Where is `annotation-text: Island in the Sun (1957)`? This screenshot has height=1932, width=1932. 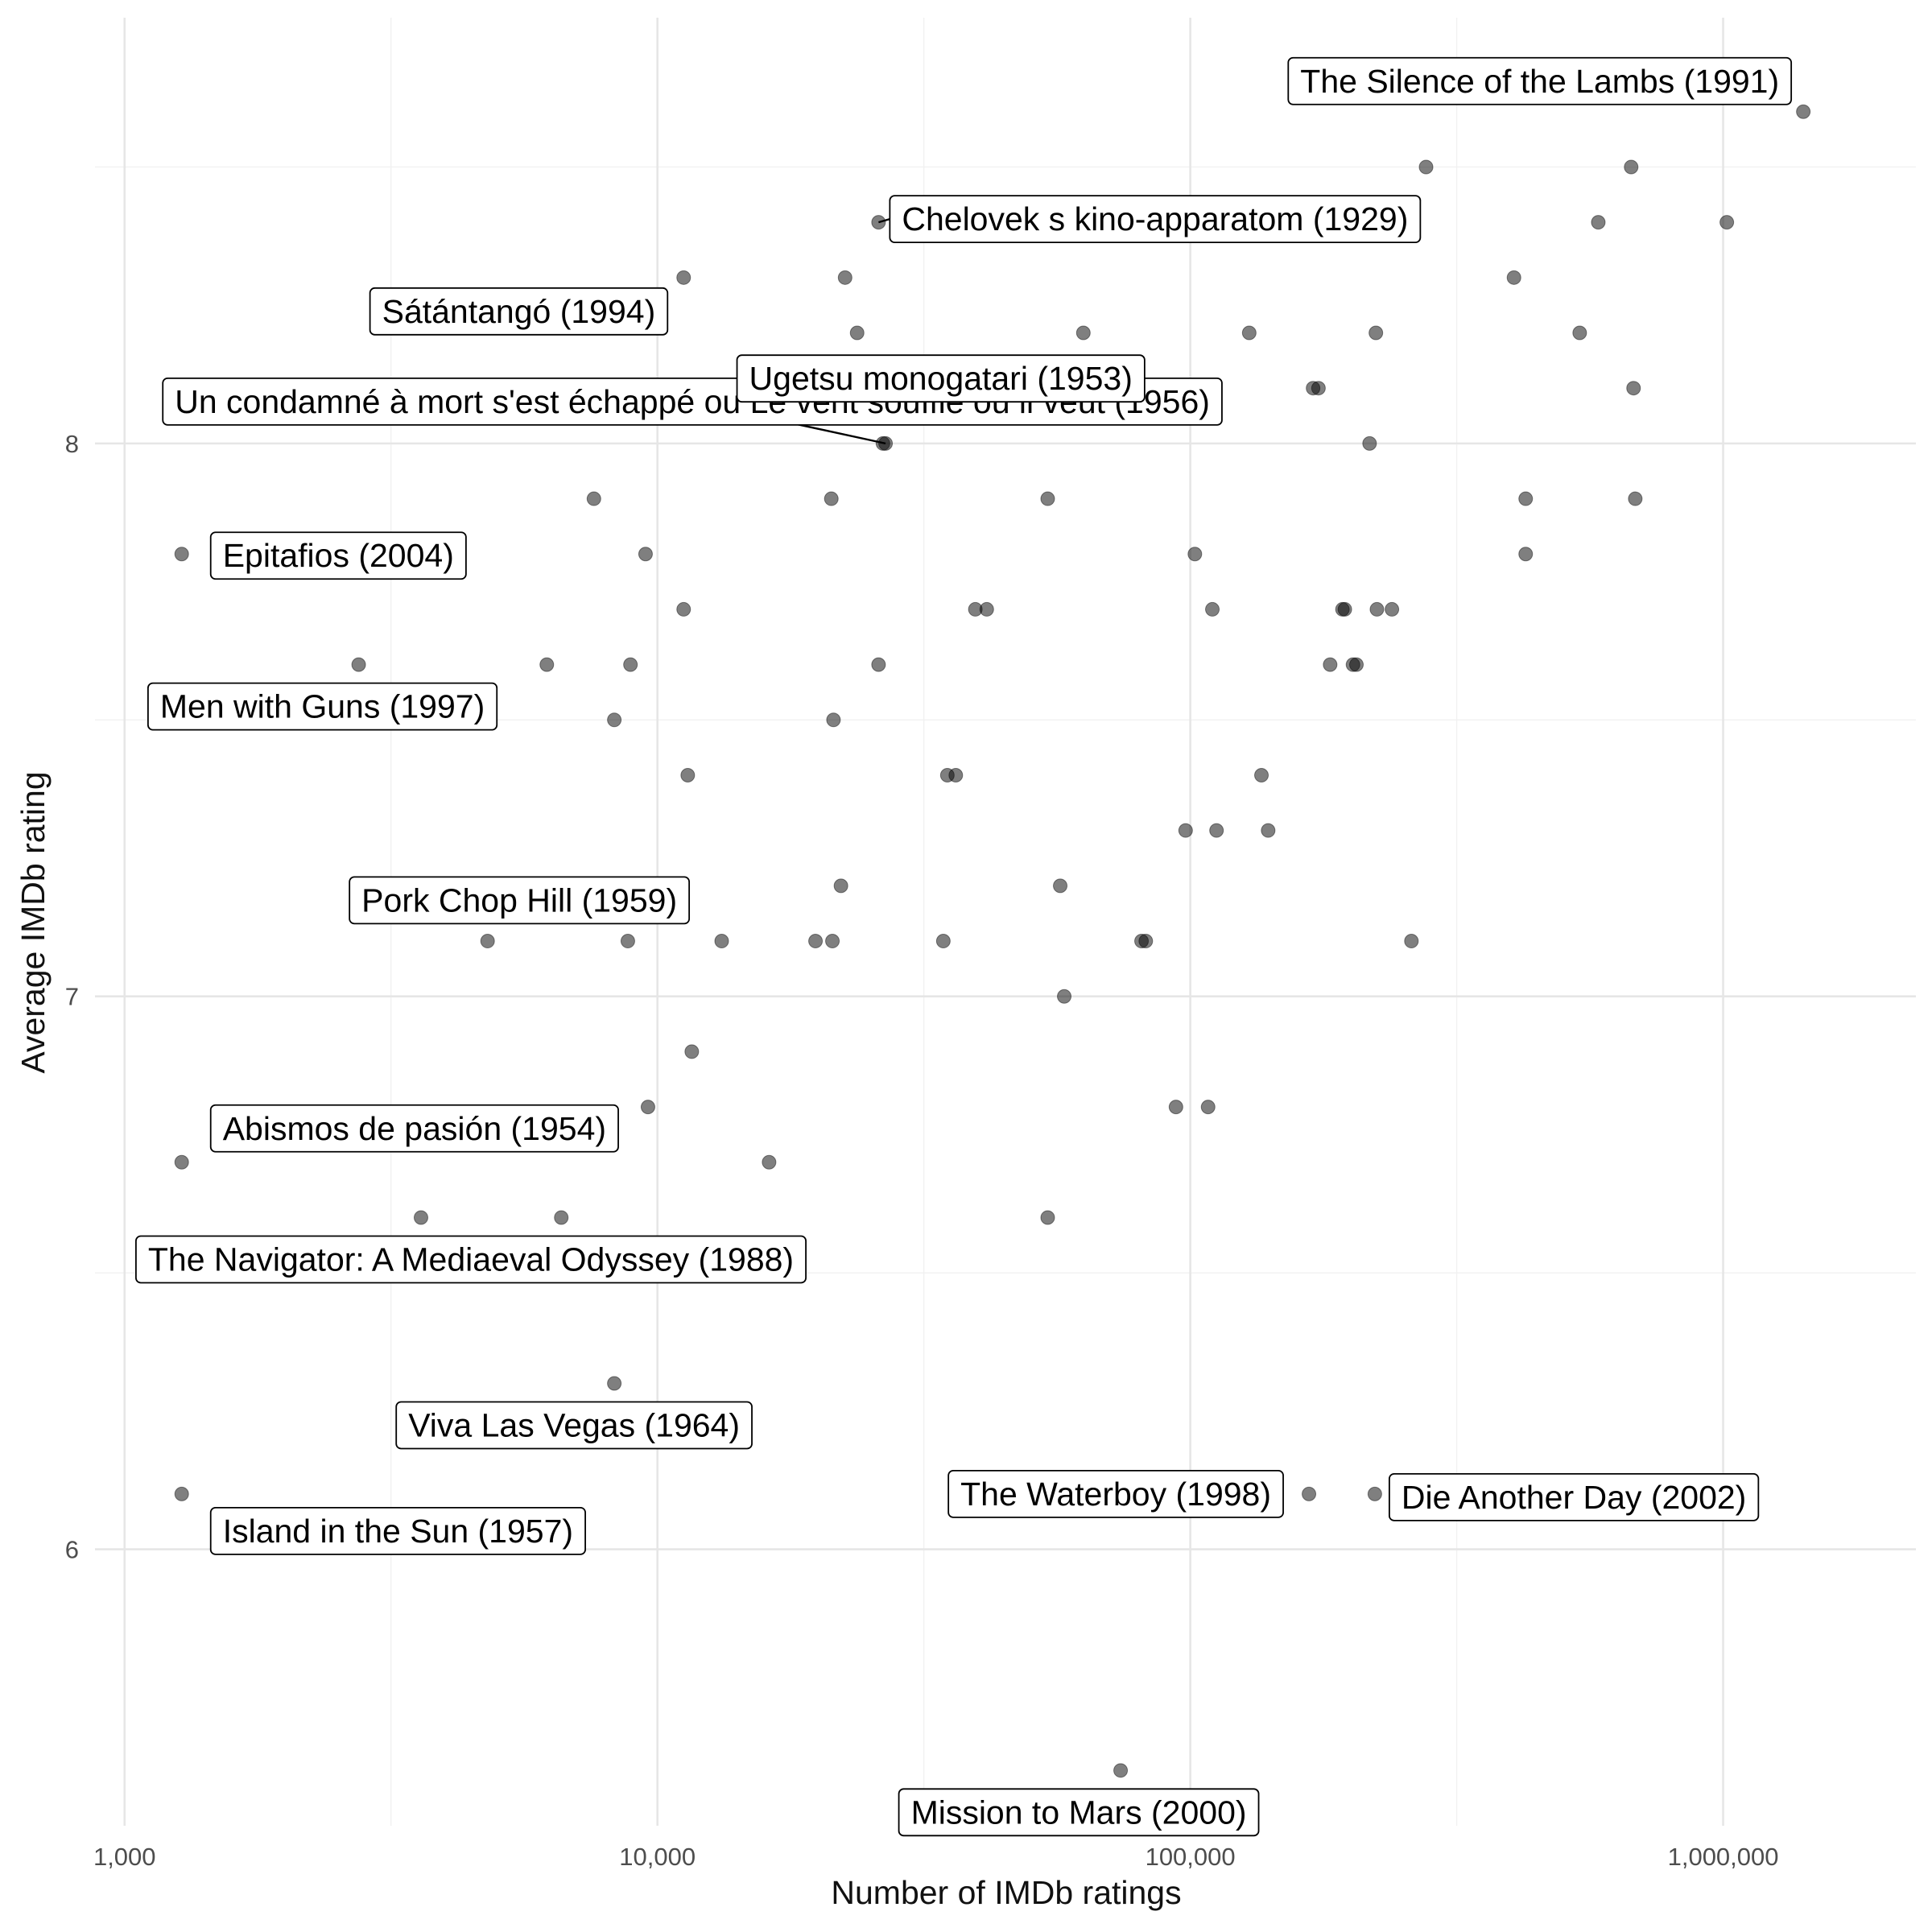 annotation-text: Island in the Sun (1957) is located at coordinates (398, 1531).